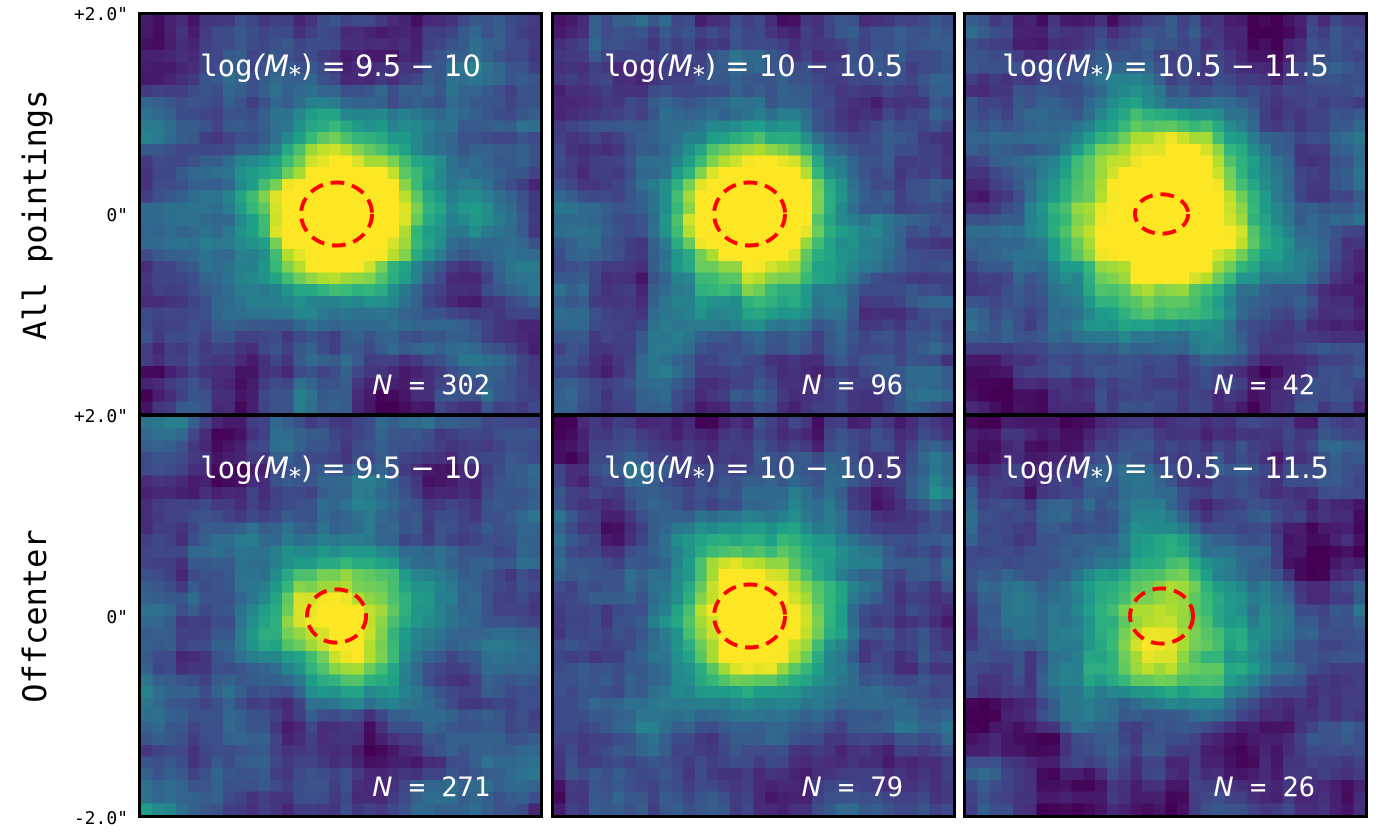  Describe the element at coordinates (100, 416) in the screenshot. I see `y-tick-middle: +2.0"` at that location.